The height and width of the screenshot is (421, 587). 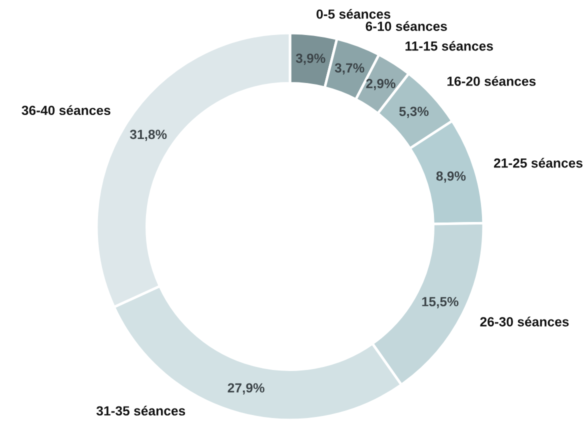 I want to click on slice-label: 6-10 séances, so click(x=406, y=26).